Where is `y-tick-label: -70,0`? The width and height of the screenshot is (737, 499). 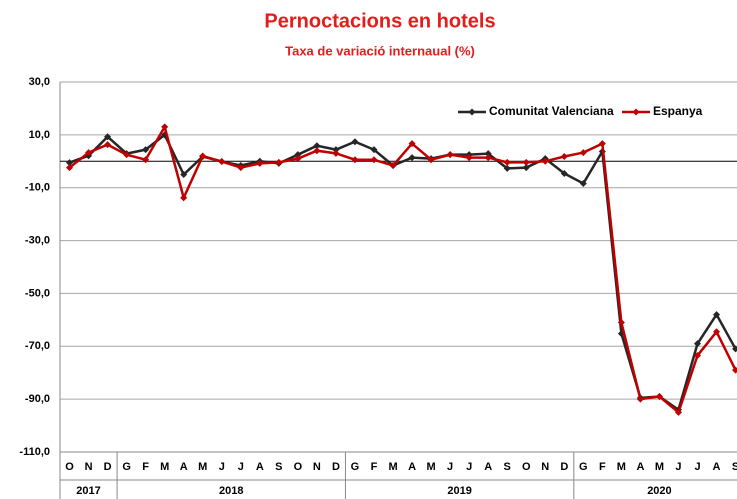 y-tick-label: -70,0 is located at coordinates (37, 346).